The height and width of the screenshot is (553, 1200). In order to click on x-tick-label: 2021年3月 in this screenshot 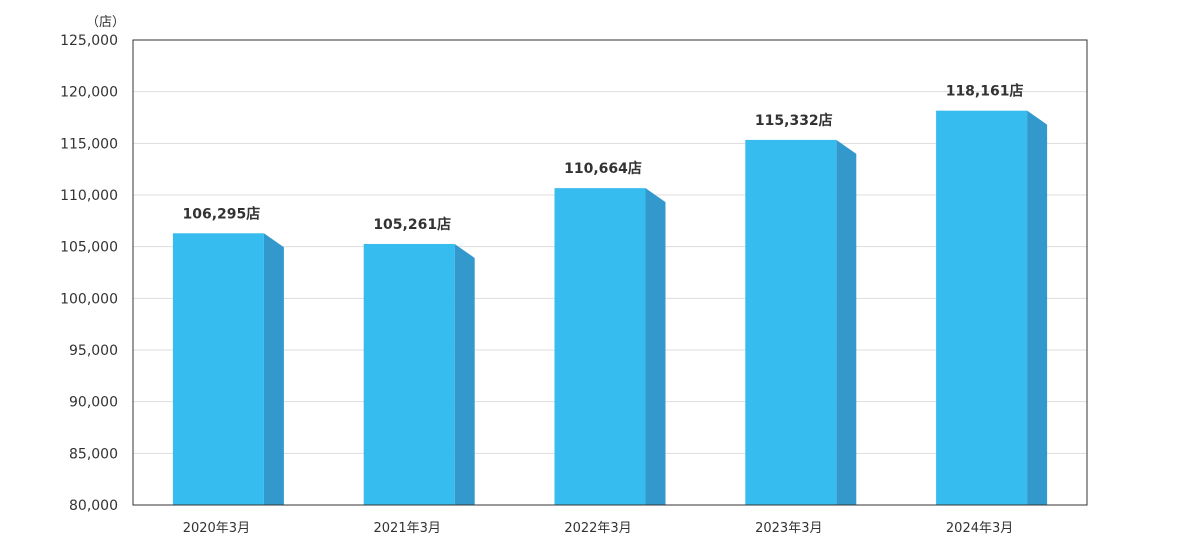, I will do `click(407, 528)`.